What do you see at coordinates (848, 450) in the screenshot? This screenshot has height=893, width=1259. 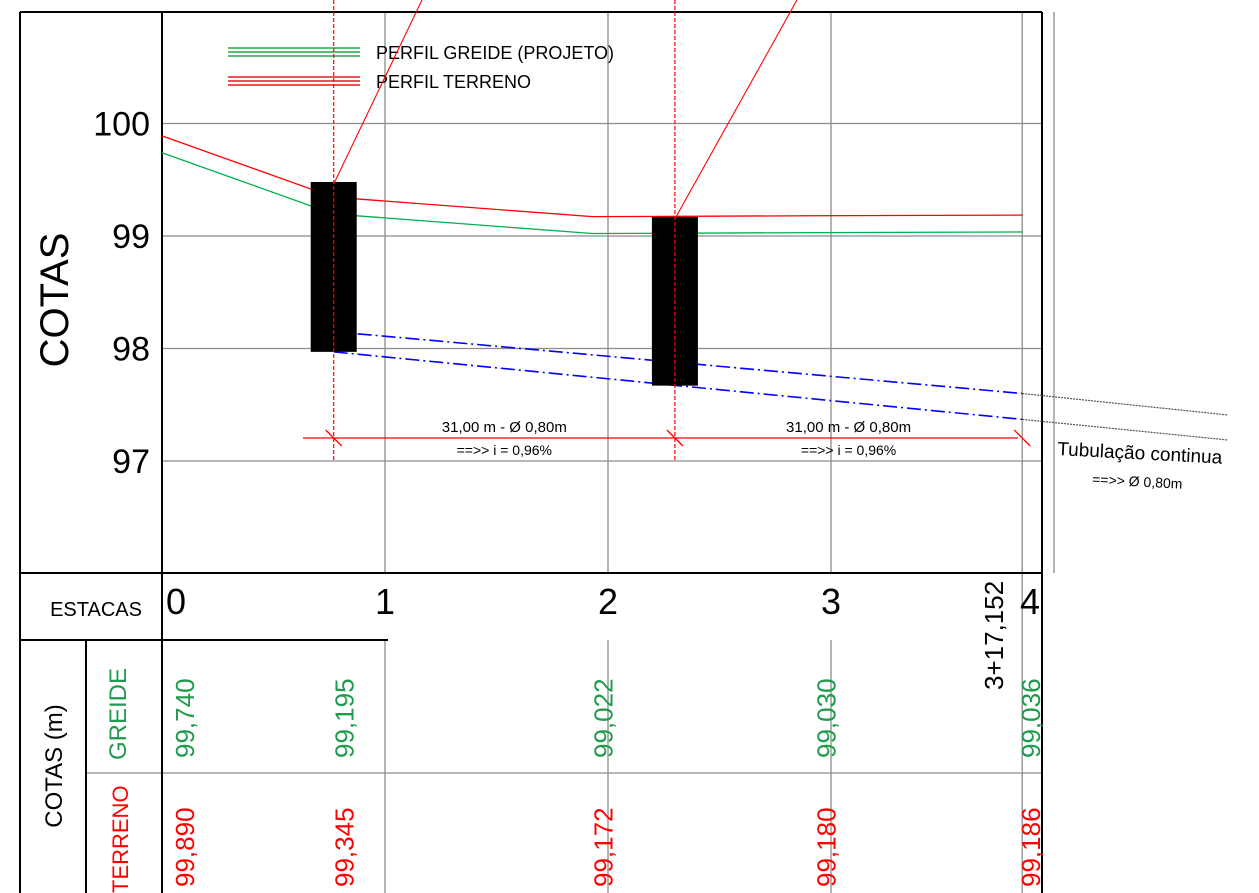 I see `segment-slope-2: ==>> i = 0,96%` at bounding box center [848, 450].